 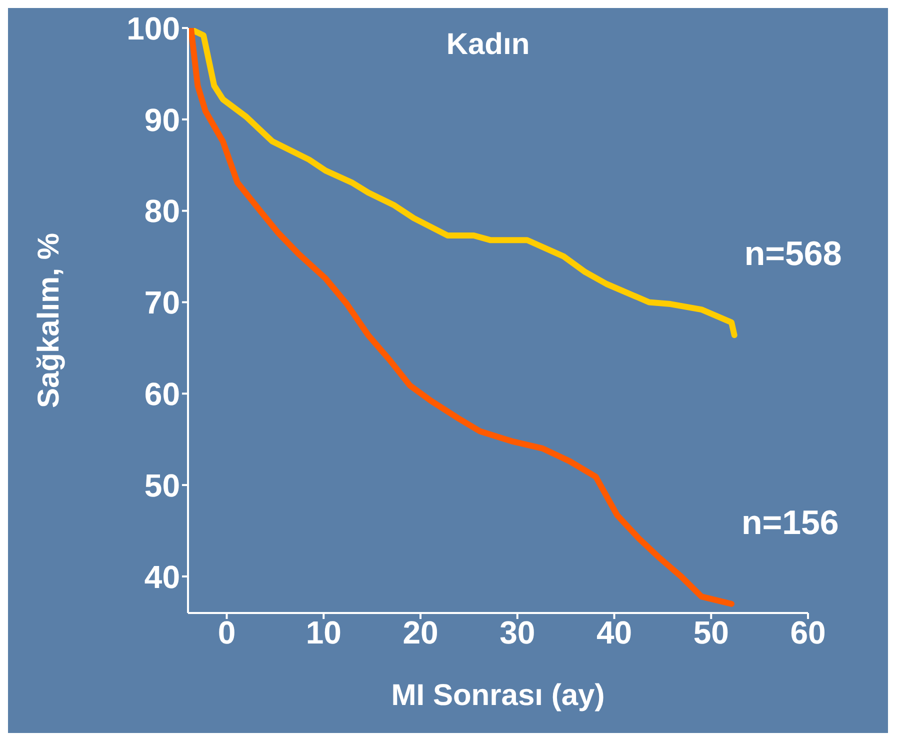 I want to click on x-tick-label: 20, so click(x=420, y=632).